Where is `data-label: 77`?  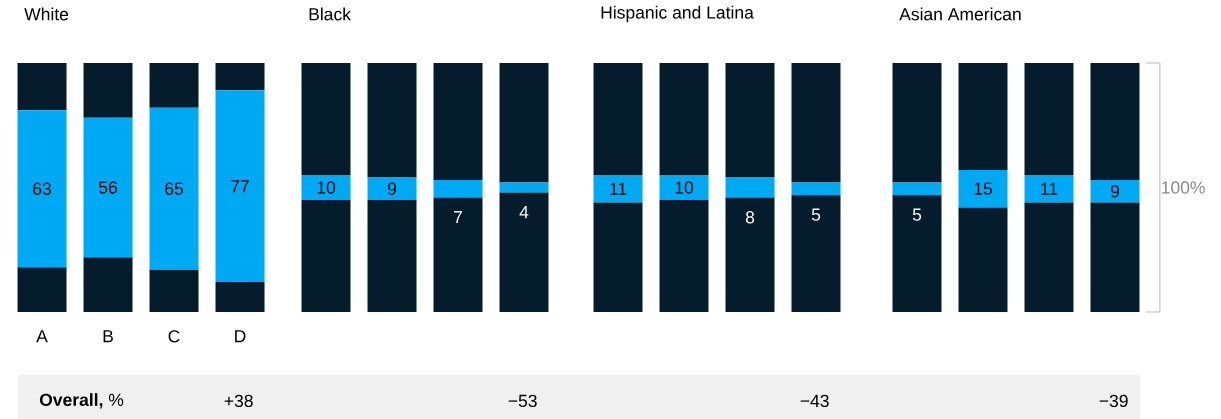 data-label: 77 is located at coordinates (240, 186).